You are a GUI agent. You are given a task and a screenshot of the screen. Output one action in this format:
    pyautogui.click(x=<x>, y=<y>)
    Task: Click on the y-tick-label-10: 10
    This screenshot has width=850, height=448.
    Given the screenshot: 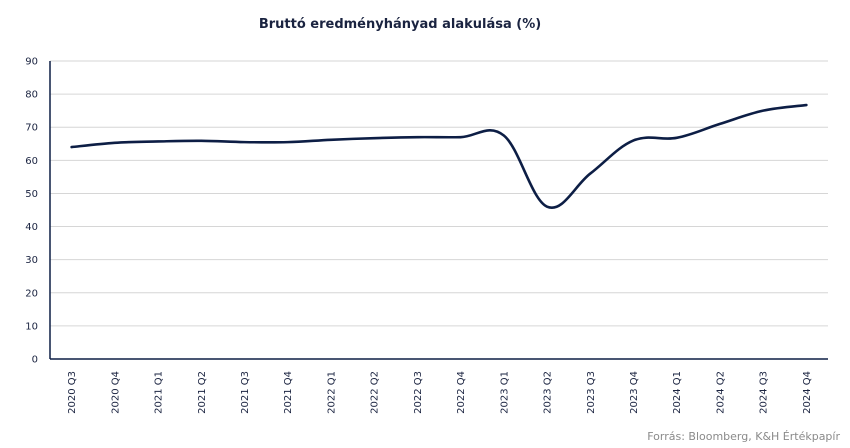 What is the action you would take?
    pyautogui.click(x=31, y=326)
    